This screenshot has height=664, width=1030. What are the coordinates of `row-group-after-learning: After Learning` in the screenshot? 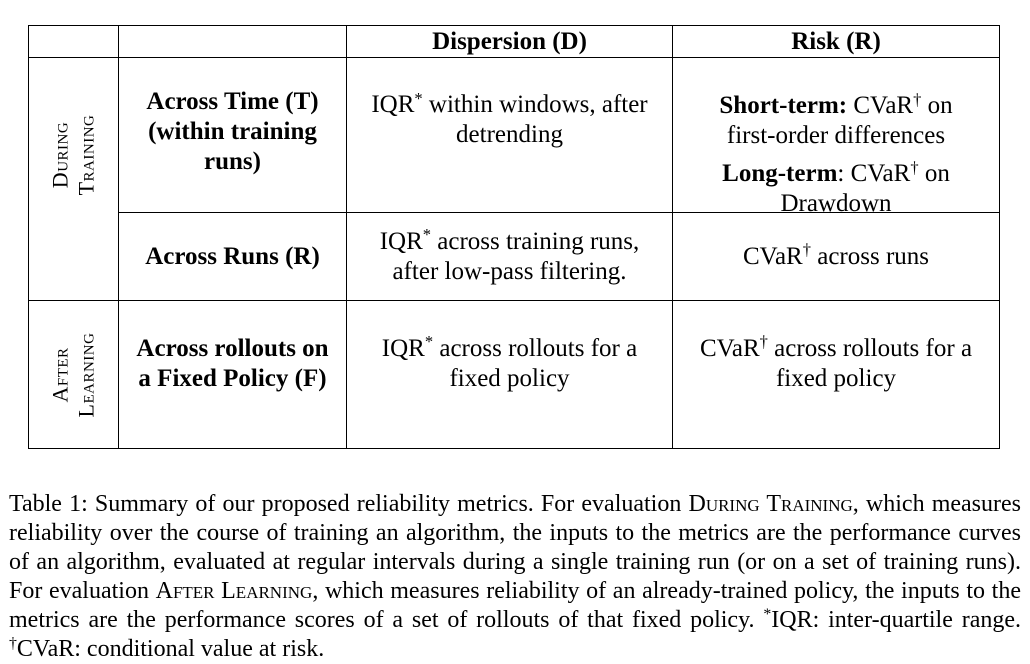 It's located at (74, 374).